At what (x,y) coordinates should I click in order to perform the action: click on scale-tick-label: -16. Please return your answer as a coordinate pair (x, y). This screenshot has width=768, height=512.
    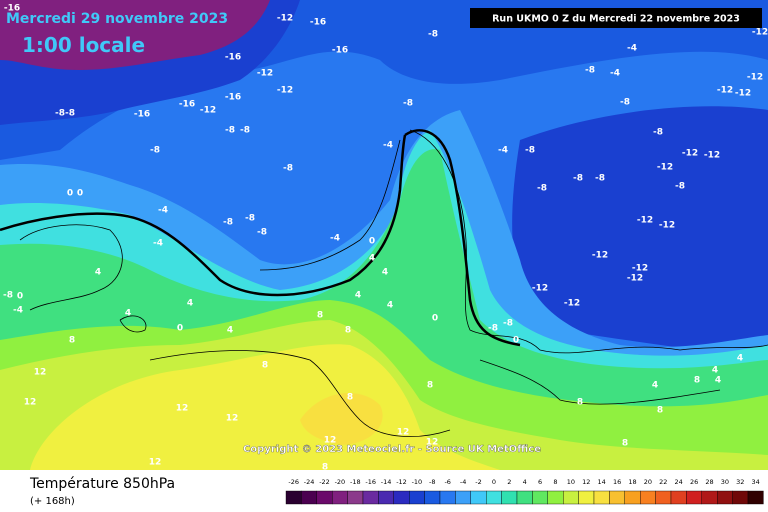
    Looking at the image, I should click on (370, 482).